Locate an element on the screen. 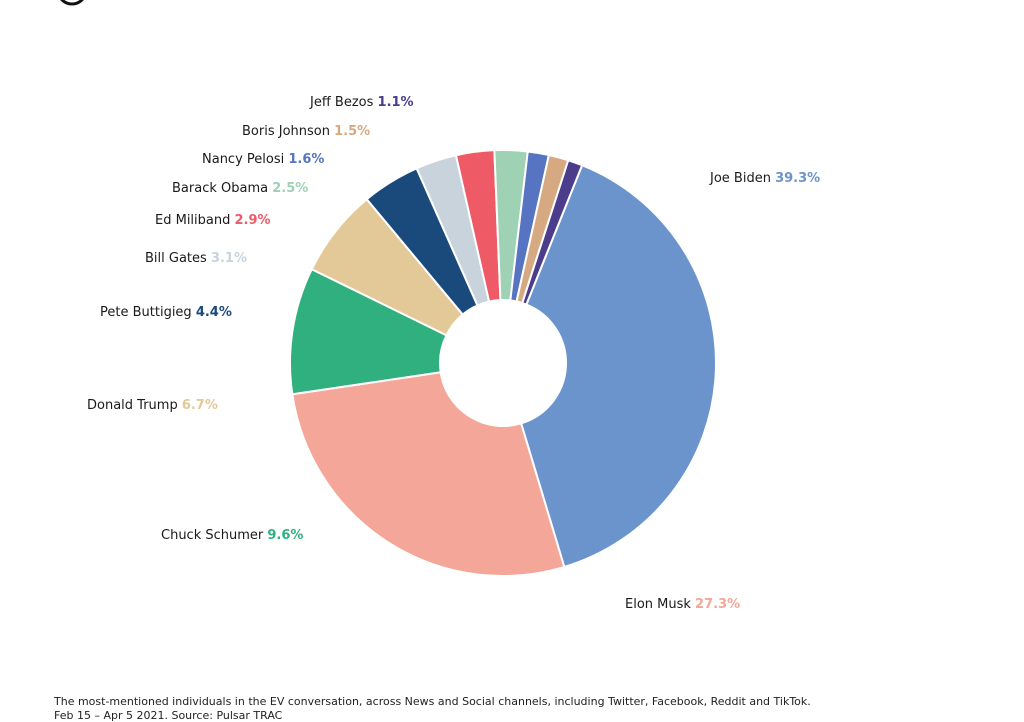 The image size is (1024, 722). slice-elon-musk is located at coordinates (428, 474).